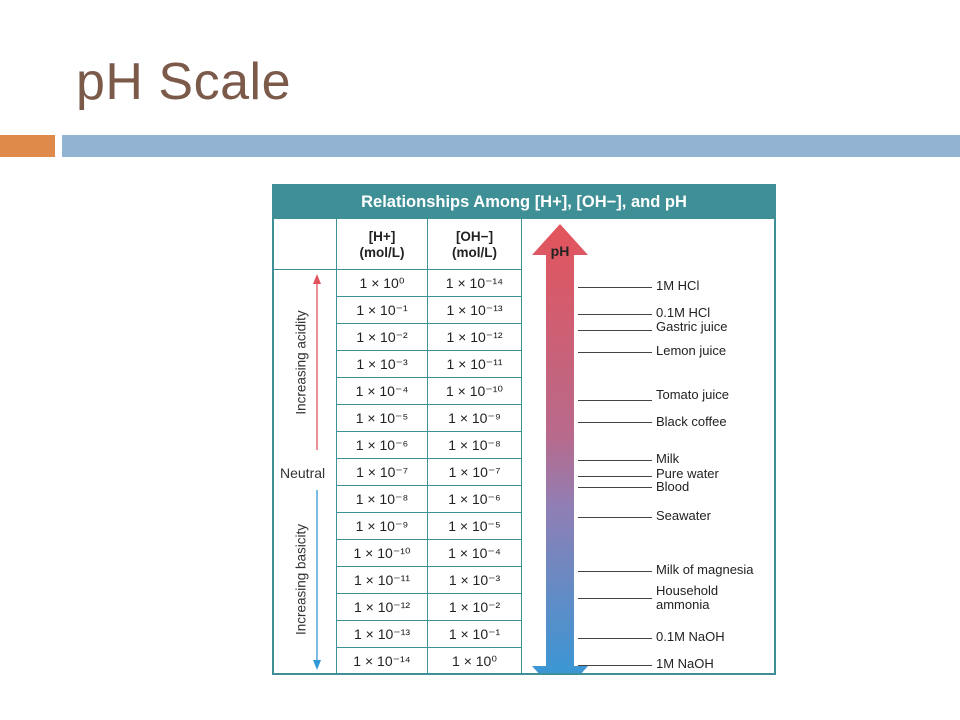  I want to click on oh-concentration-cell: 1 × 10⁻¹, so click(474, 634).